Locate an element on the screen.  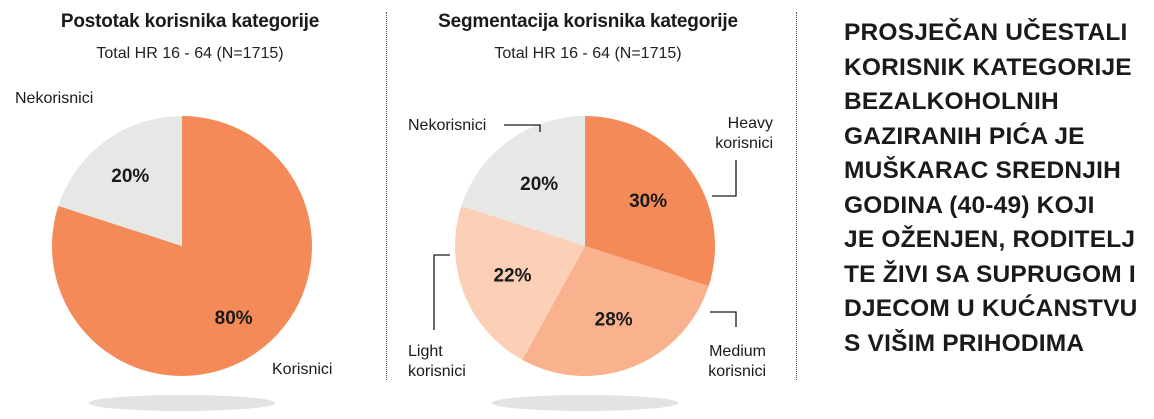
chart-title: Segmentacija korisnika kategorije is located at coordinates (588, 21).